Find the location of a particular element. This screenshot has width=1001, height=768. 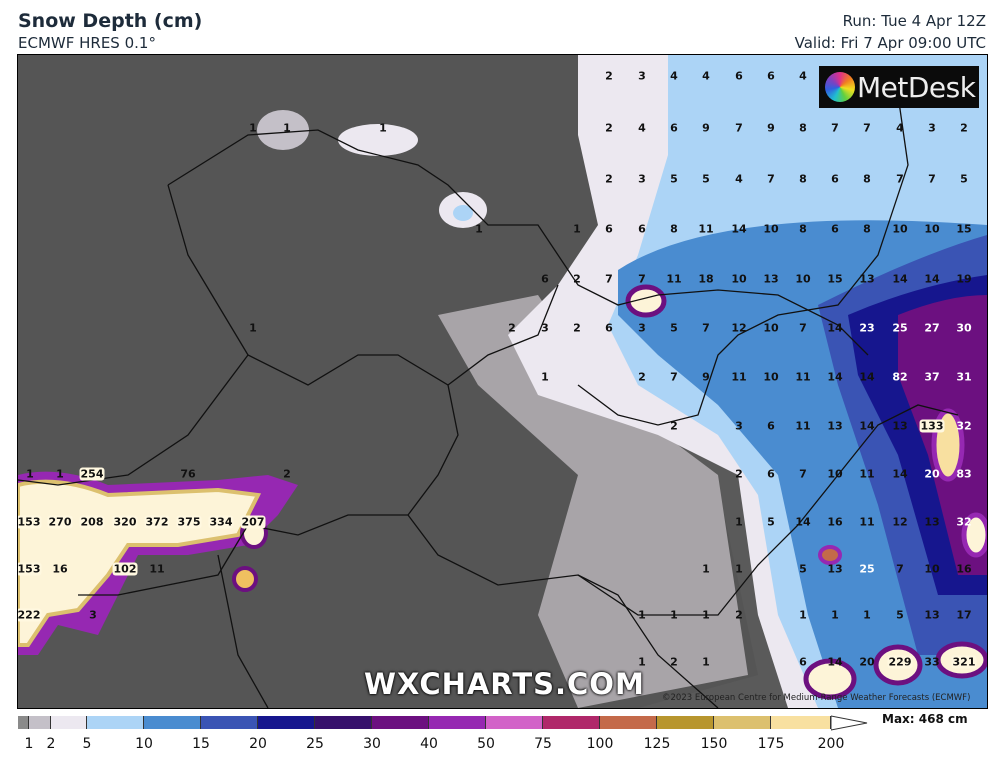

legend-tick-label: 25 is located at coordinates (315, 744).